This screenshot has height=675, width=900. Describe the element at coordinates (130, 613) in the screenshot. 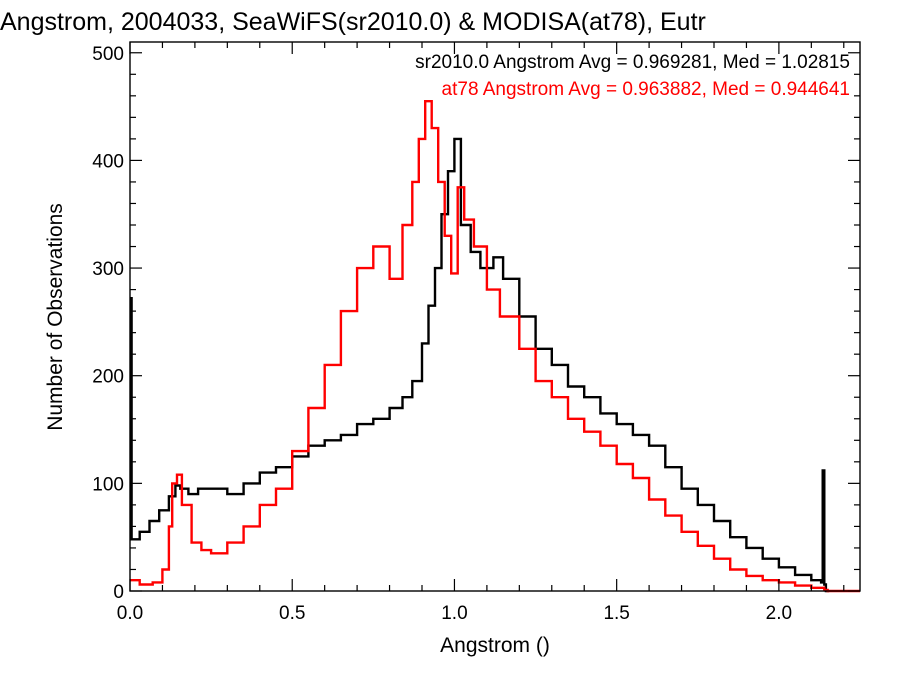

I see `x-tick-label: 0.0` at that location.